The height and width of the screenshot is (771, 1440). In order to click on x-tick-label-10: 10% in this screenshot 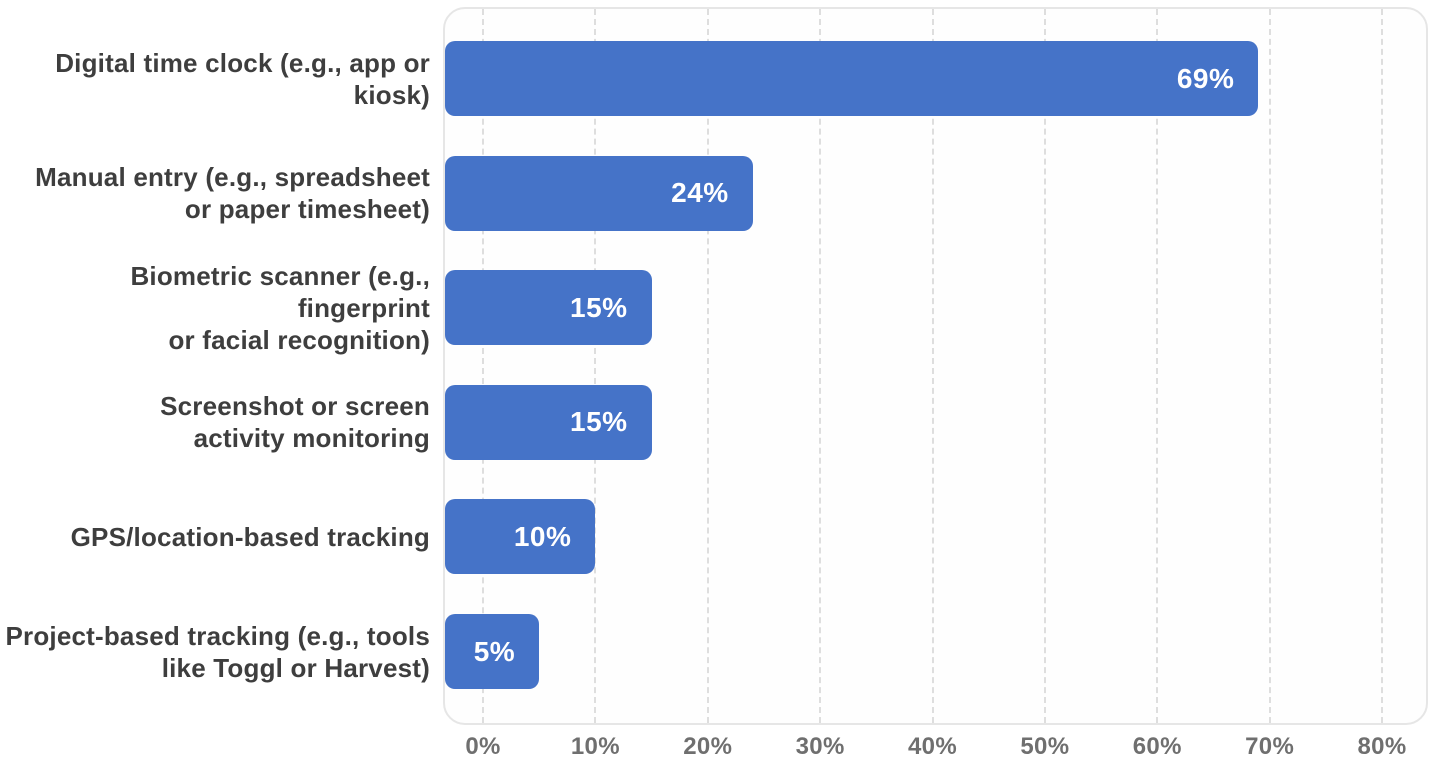, I will do `click(595, 746)`.